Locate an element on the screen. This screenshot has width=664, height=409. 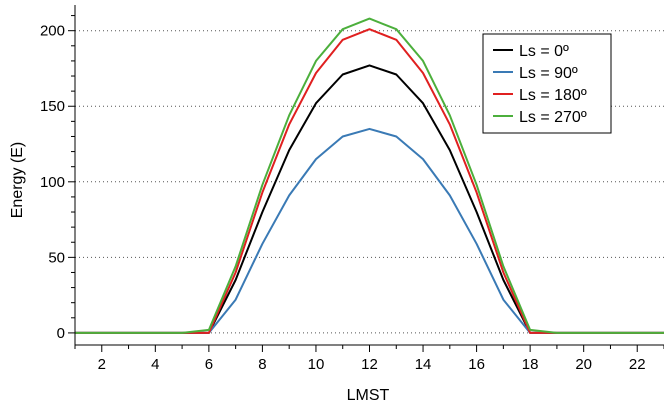
y-tick-label: 0 is located at coordinates (61, 333).